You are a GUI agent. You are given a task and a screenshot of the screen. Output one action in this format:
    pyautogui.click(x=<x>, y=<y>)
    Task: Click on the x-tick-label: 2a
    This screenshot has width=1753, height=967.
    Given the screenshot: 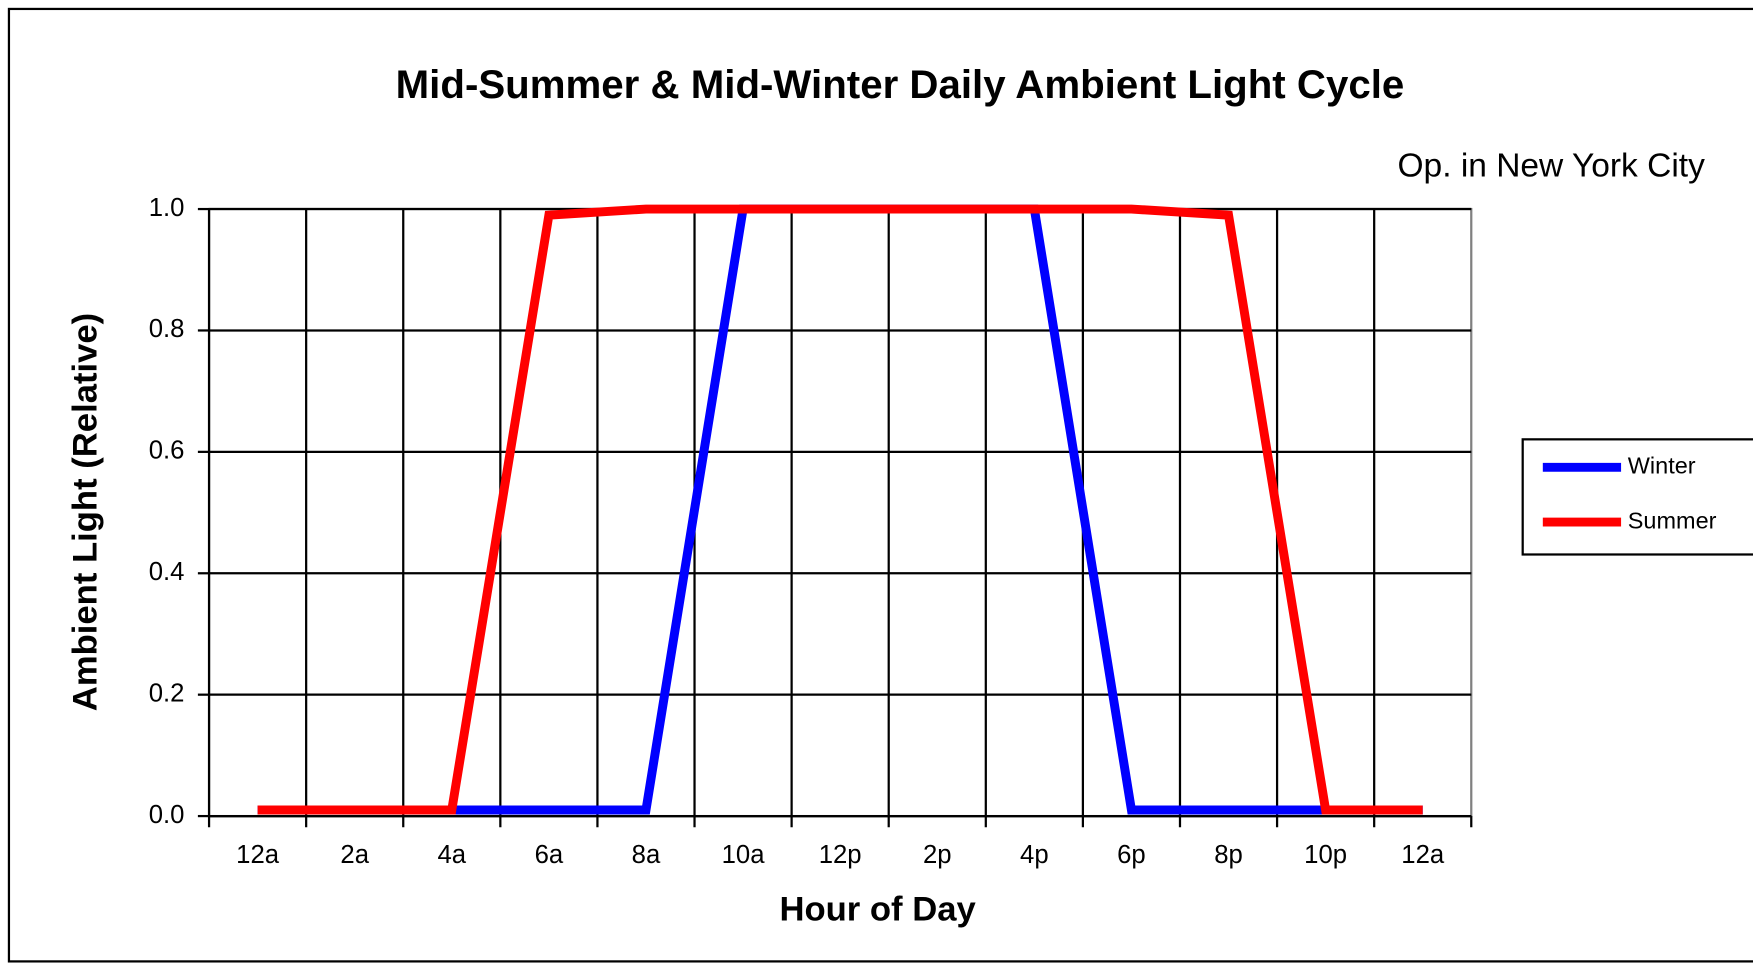 What is the action you would take?
    pyautogui.click(x=354, y=855)
    